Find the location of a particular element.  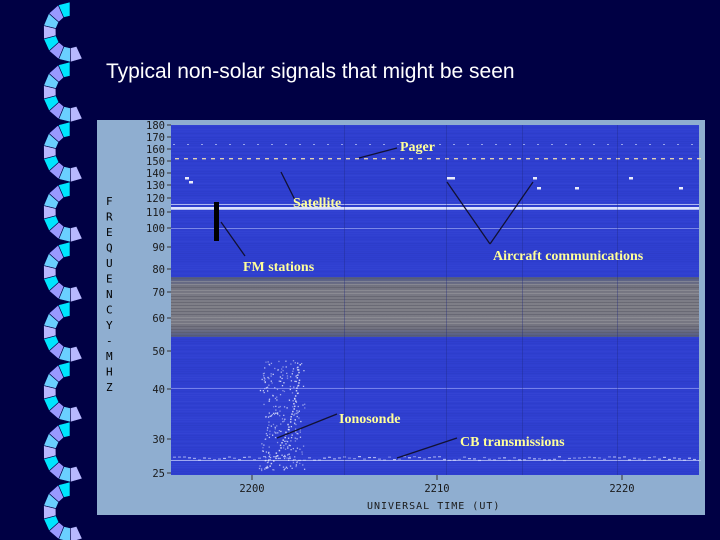

y-tick-label: 180 is located at coordinates (155, 126).